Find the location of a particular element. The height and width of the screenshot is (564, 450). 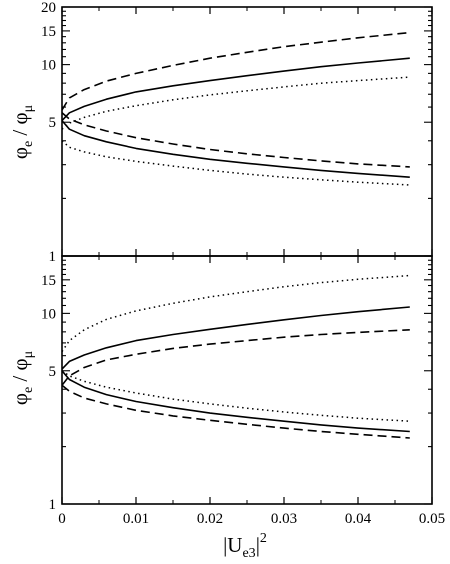

bottom-x-tick-label: 0.03 is located at coordinates (284, 519).